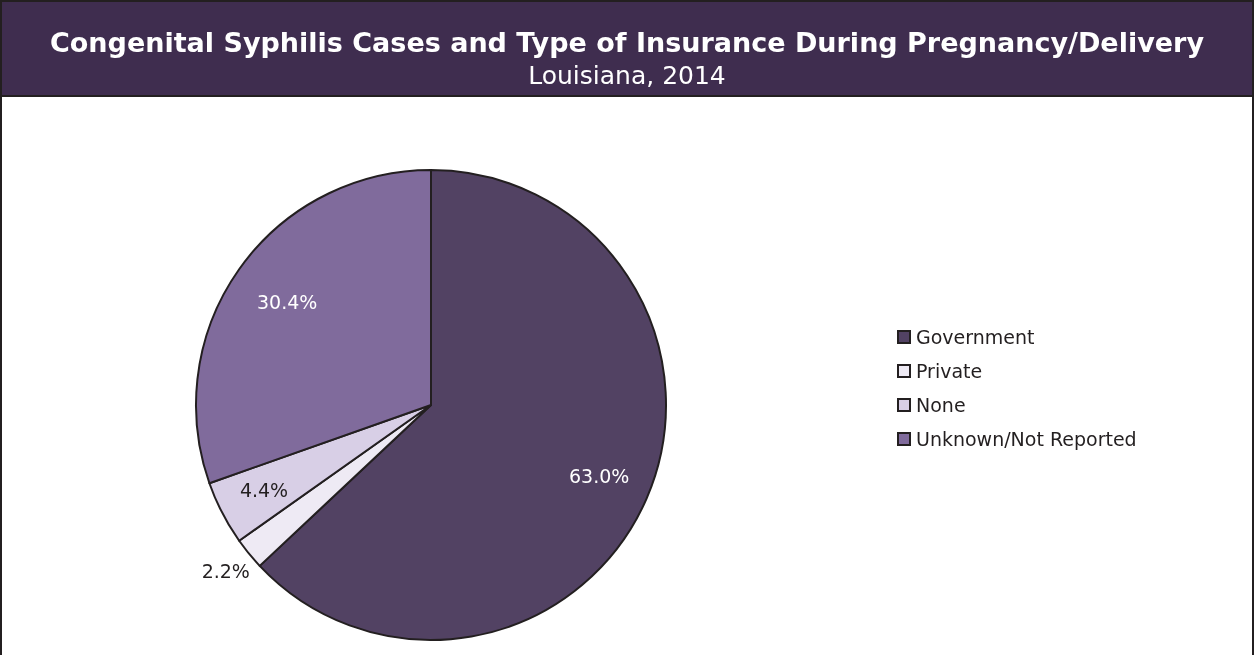 Image resolution: width=1254 pixels, height=655 pixels. Describe the element at coordinates (1026, 438) in the screenshot. I see `legend-label: Unknown/Not Reported` at that location.